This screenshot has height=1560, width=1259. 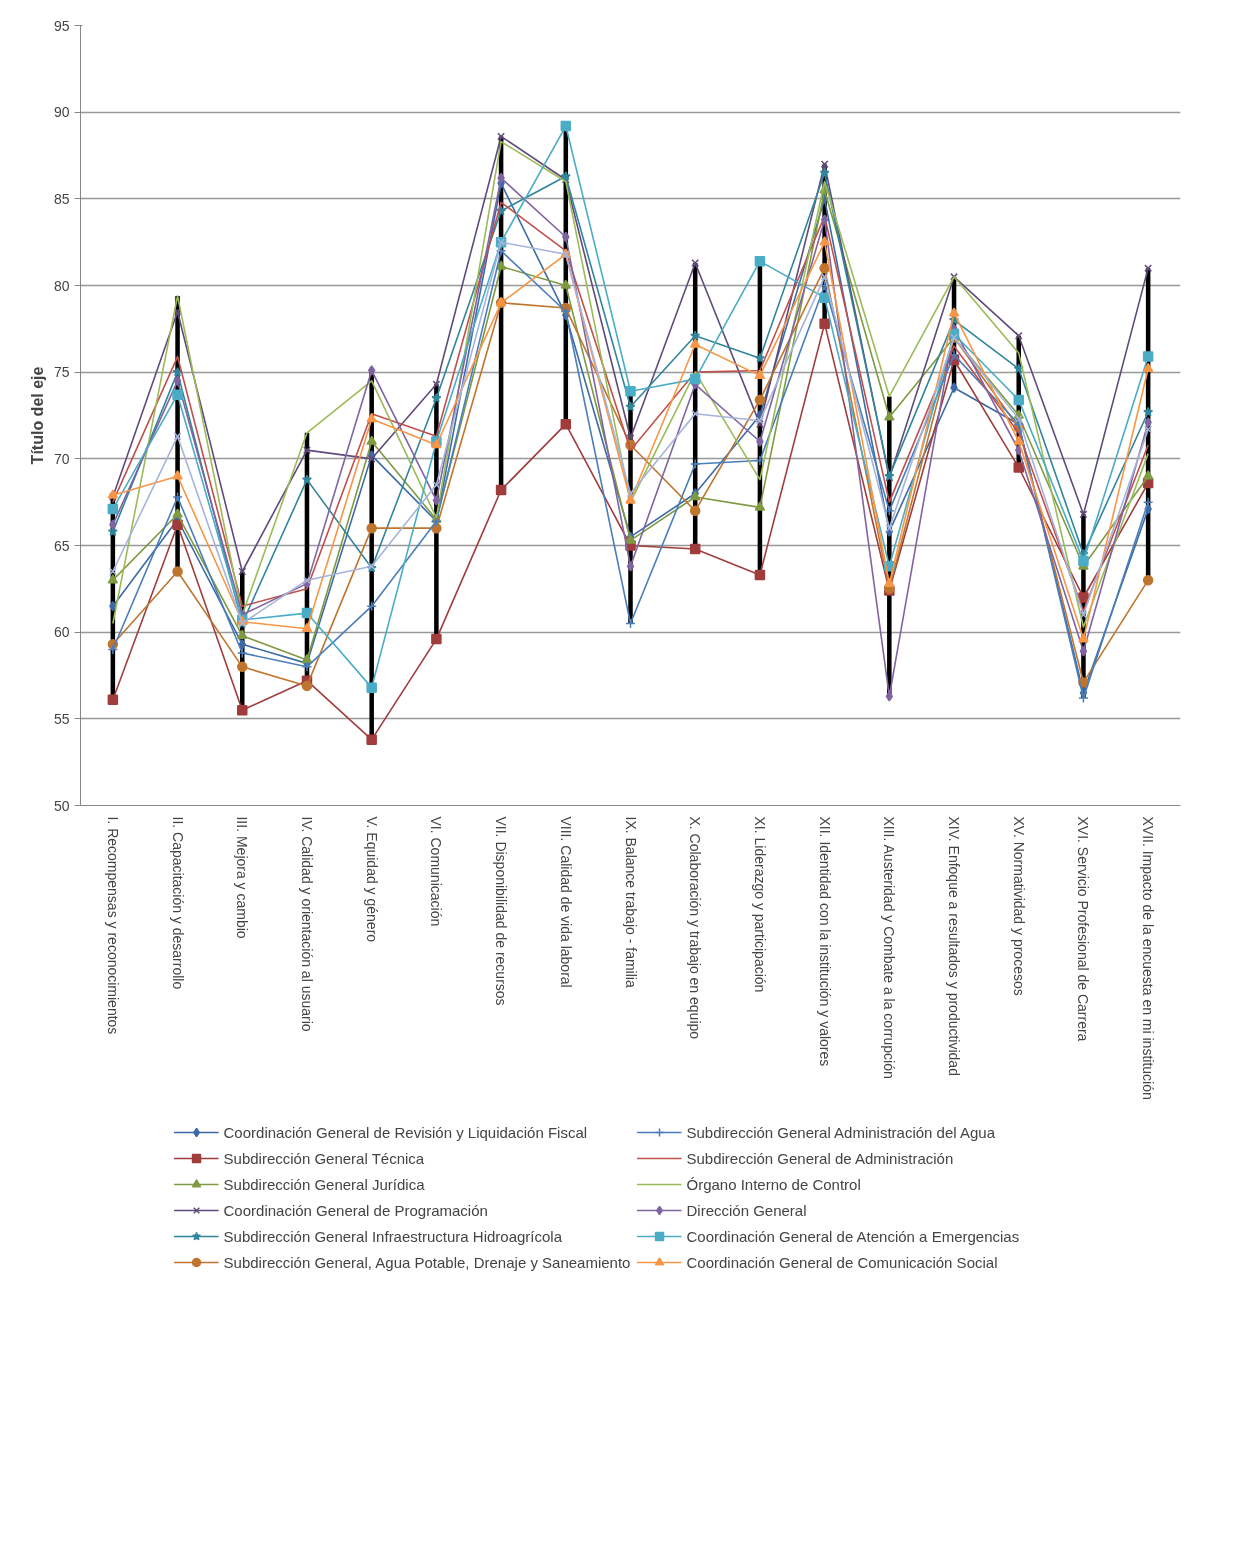 What do you see at coordinates (889, 947) in the screenshot?
I see `x-tick-label: XIII. Austeridad y Combate a la corrupción` at bounding box center [889, 947].